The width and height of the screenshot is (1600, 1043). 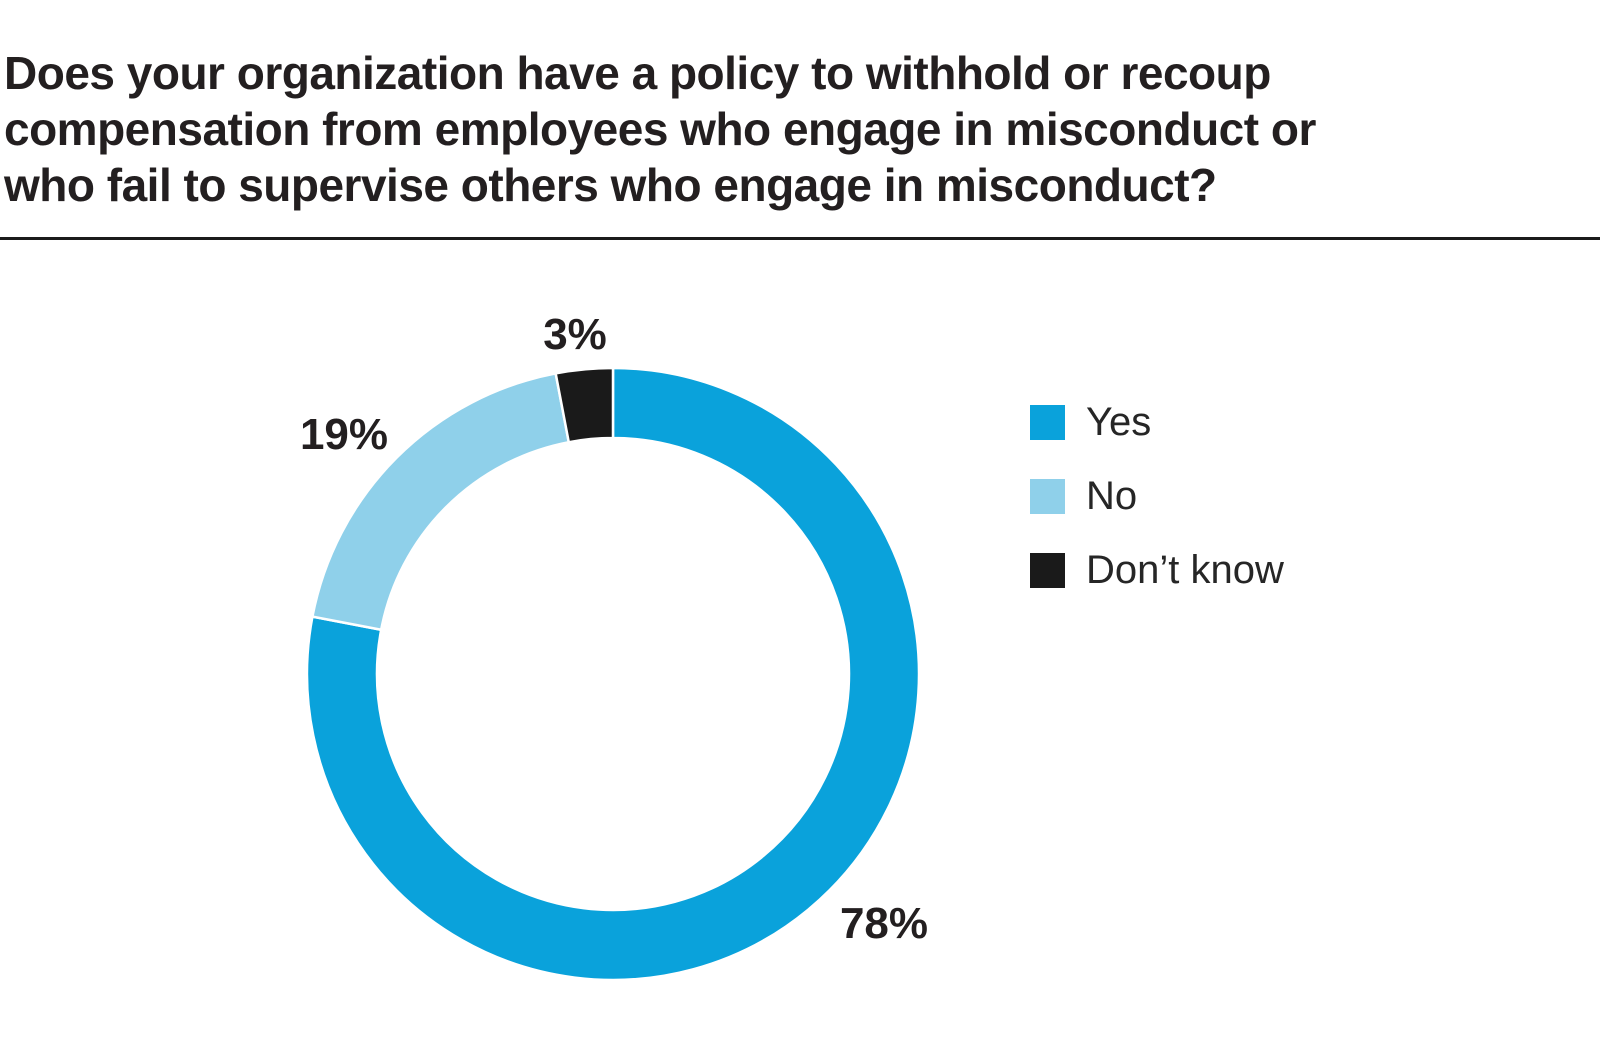 What do you see at coordinates (344, 434) in the screenshot?
I see `slice-label-no: 19%` at bounding box center [344, 434].